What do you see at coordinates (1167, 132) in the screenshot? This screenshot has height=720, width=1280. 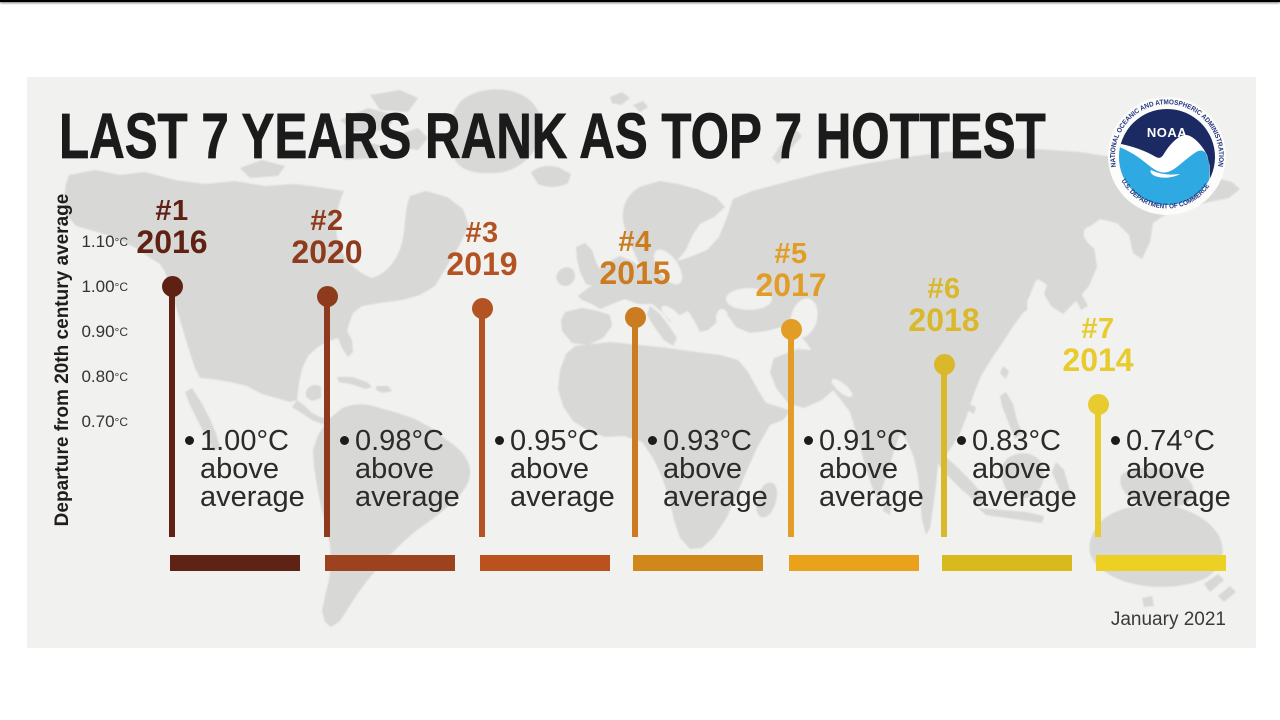 I see `svg-text: NOAA` at bounding box center [1167, 132].